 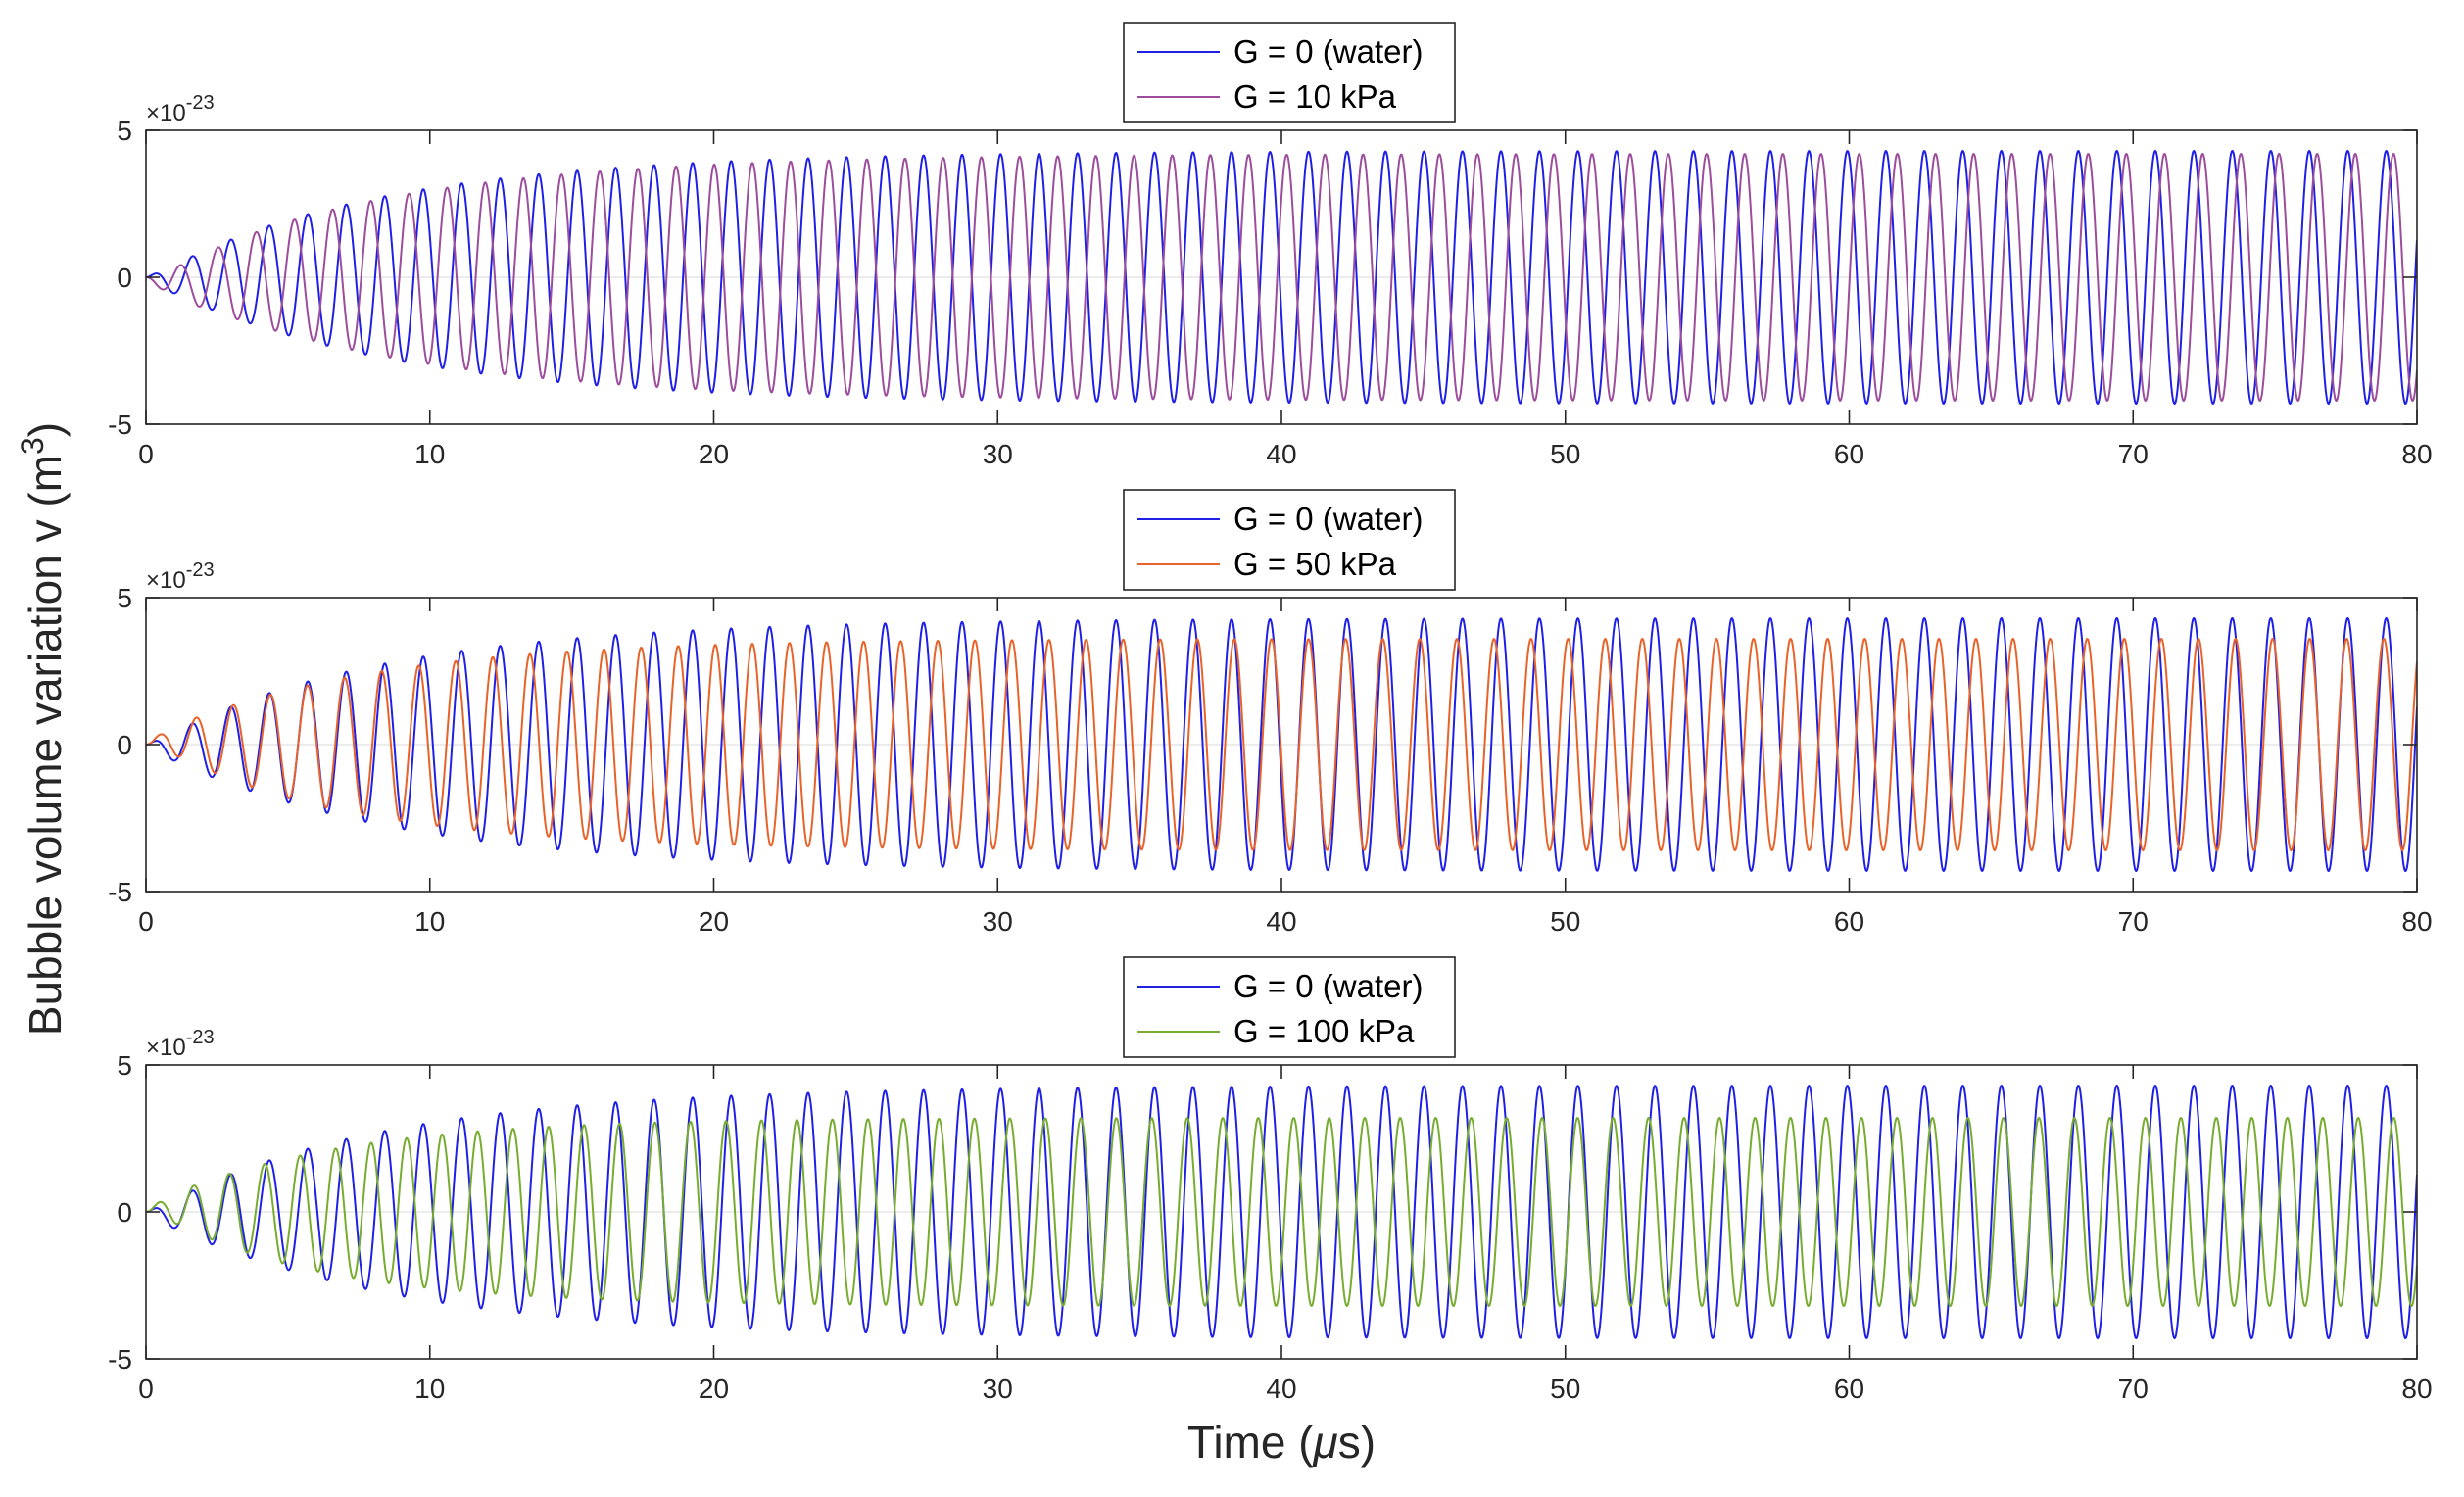 I want to click on y-axis-label-main: Bubble volume variation v (m, so click(x=46, y=745).